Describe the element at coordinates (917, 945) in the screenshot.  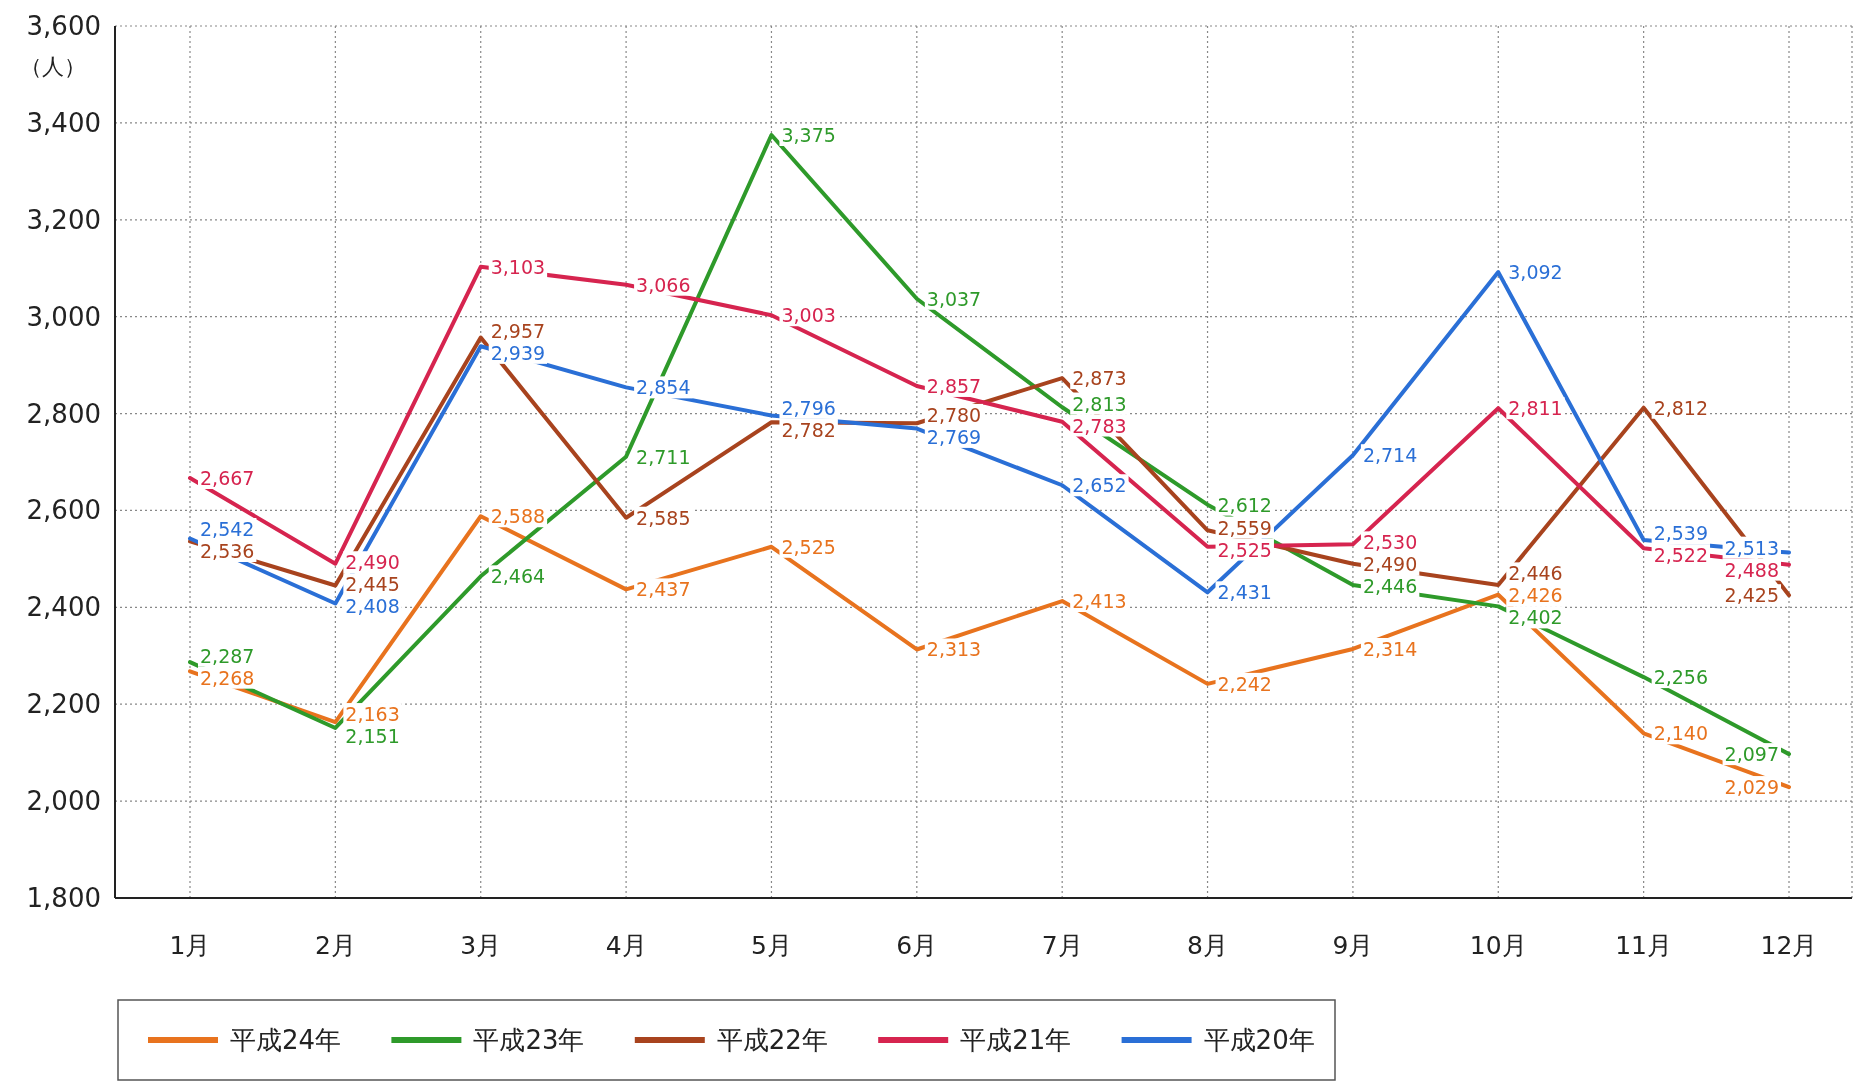
I see `x-tick-label: 6月` at that location.